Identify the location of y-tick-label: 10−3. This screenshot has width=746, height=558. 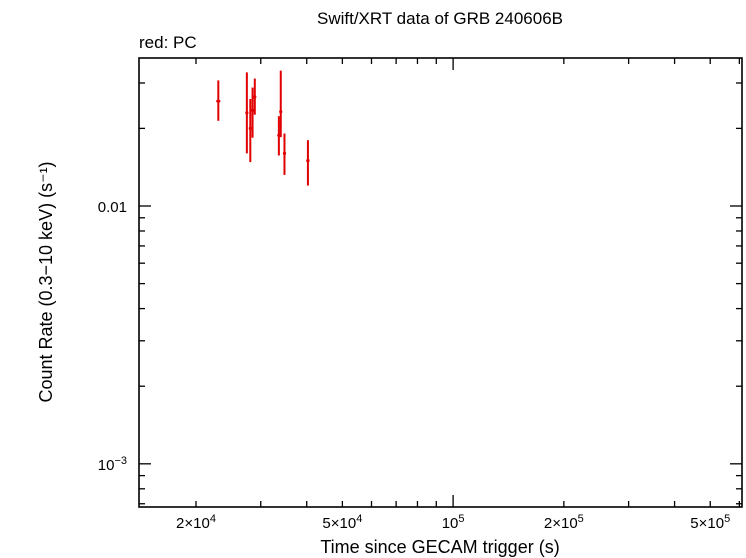
(112, 464).